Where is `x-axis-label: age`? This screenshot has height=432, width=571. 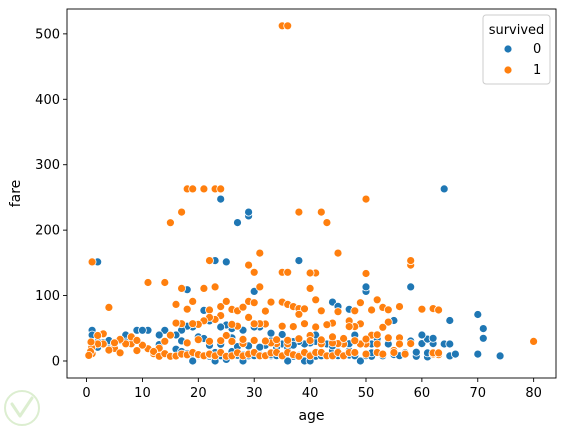
x-axis-label: age is located at coordinates (311, 416).